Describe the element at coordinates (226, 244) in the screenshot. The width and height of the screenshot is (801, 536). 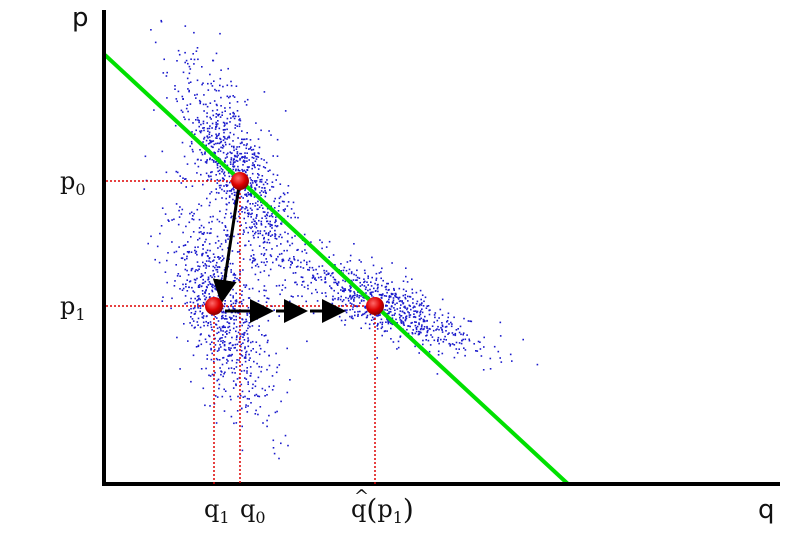
I see `shift-arrow-down` at that location.